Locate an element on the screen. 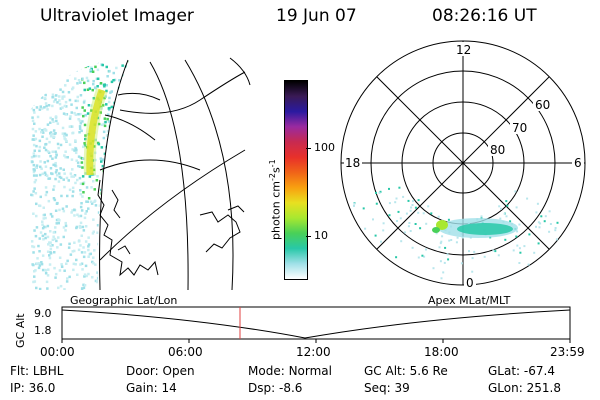 The width and height of the screenshot is (600, 400). colorbar-tick-100: 100 is located at coordinates (324, 147).